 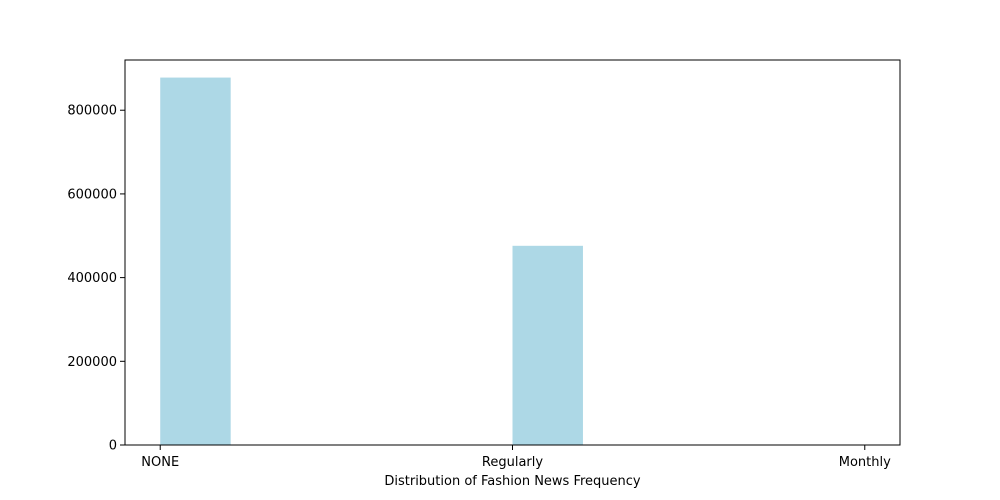 I want to click on bar-regularly, so click(x=547, y=345).